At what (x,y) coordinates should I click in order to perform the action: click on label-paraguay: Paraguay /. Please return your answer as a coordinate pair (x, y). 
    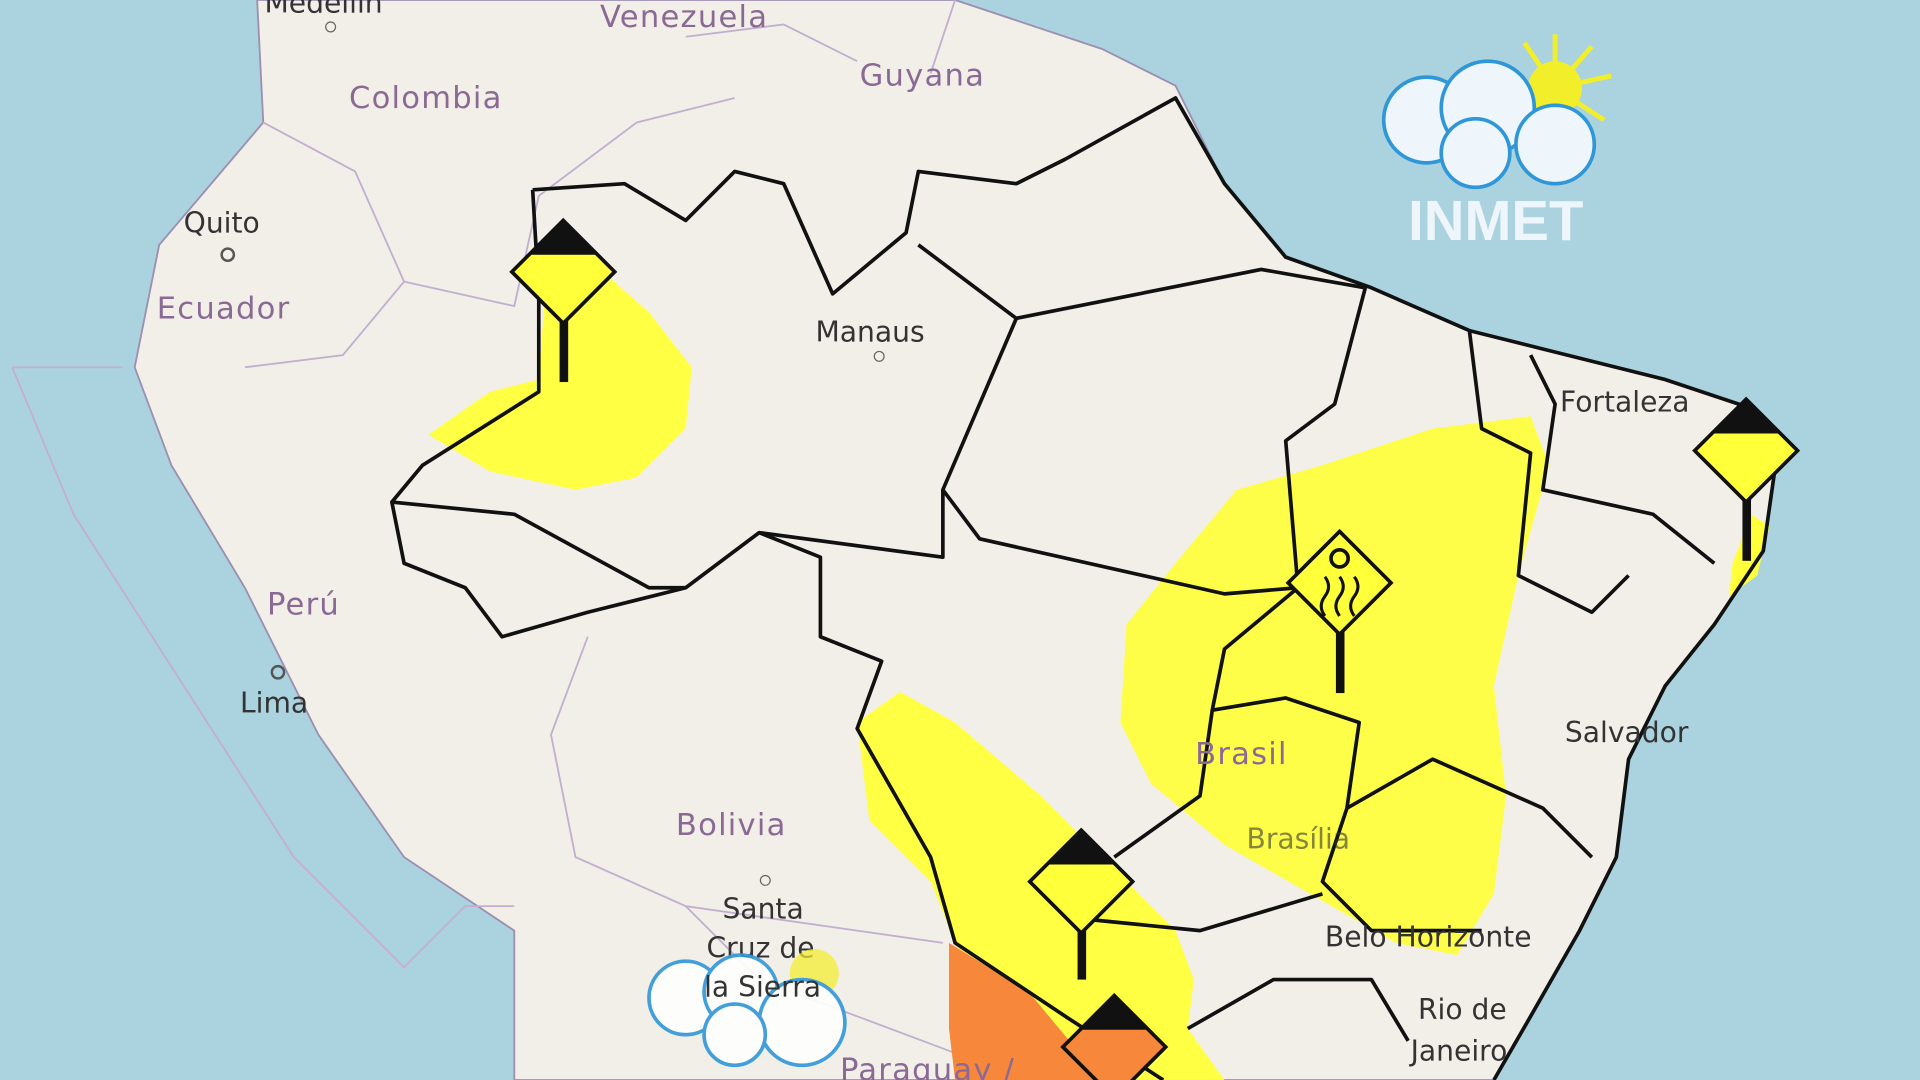
    Looking at the image, I should click on (927, 1066).